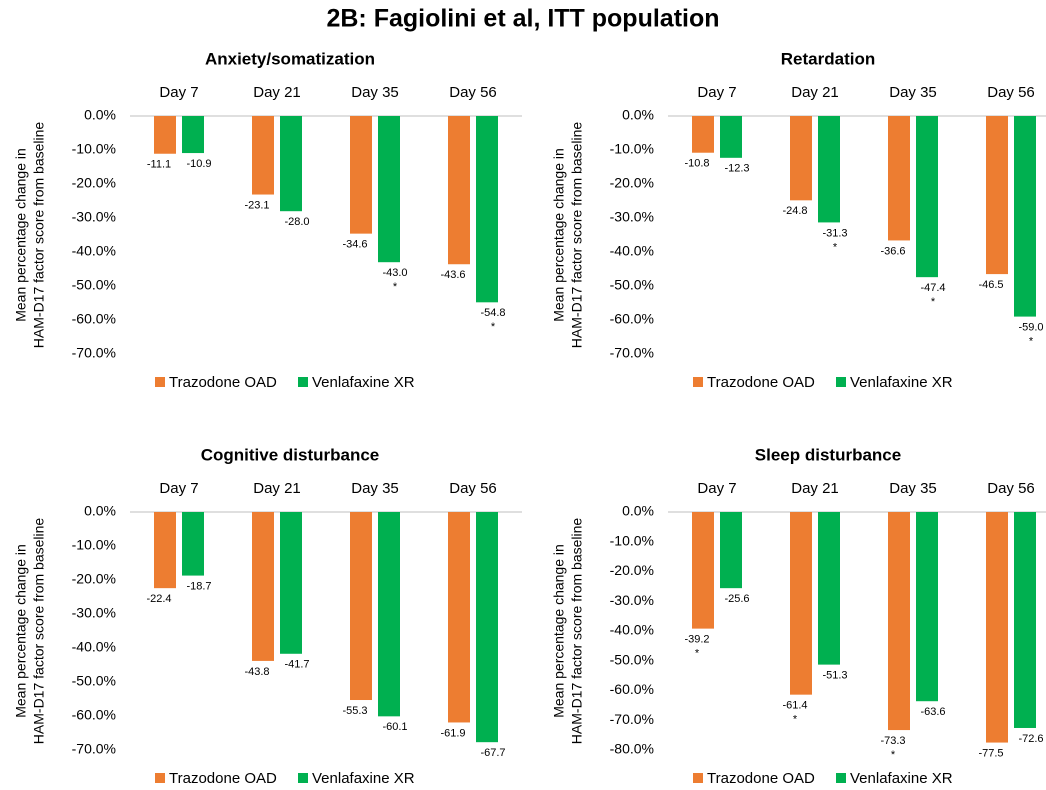 The image size is (1046, 790). Describe the element at coordinates (158, 599) in the screenshot. I see `data-label: -22.4` at that location.